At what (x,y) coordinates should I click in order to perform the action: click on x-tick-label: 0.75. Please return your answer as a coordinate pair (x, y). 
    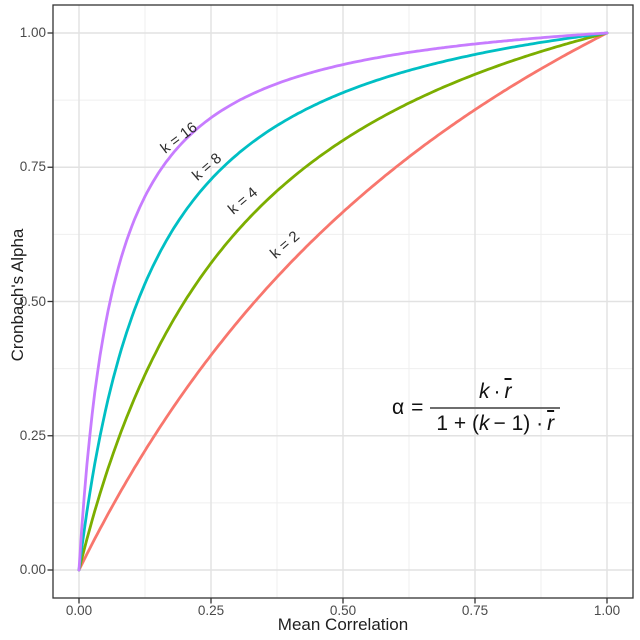
    Looking at the image, I should click on (475, 610).